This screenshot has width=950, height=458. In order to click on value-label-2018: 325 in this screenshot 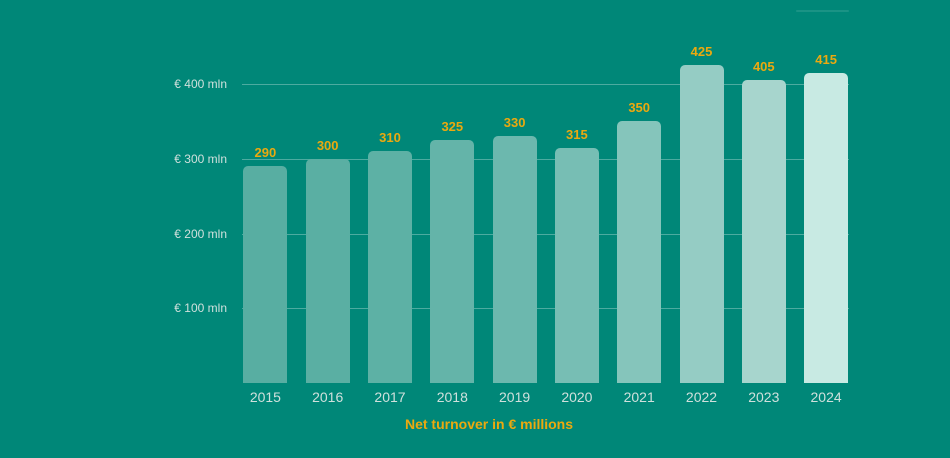, I will do `click(452, 127)`.